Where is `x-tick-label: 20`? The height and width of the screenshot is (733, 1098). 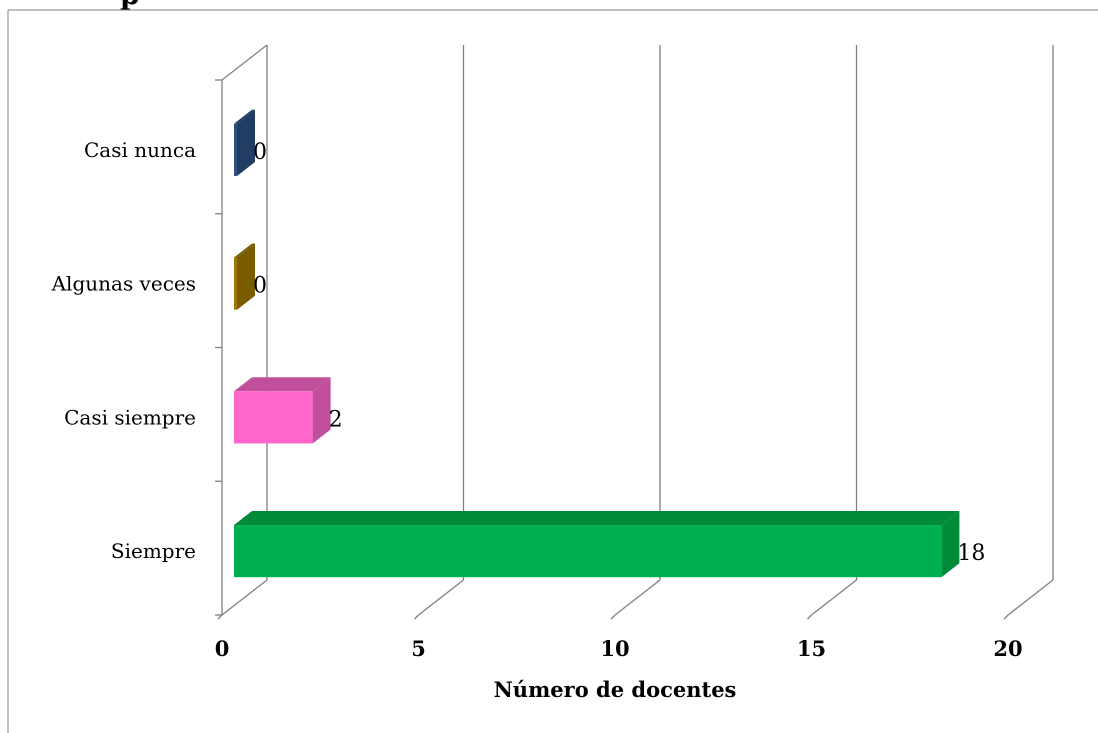
x-tick-label: 20 is located at coordinates (1007, 648).